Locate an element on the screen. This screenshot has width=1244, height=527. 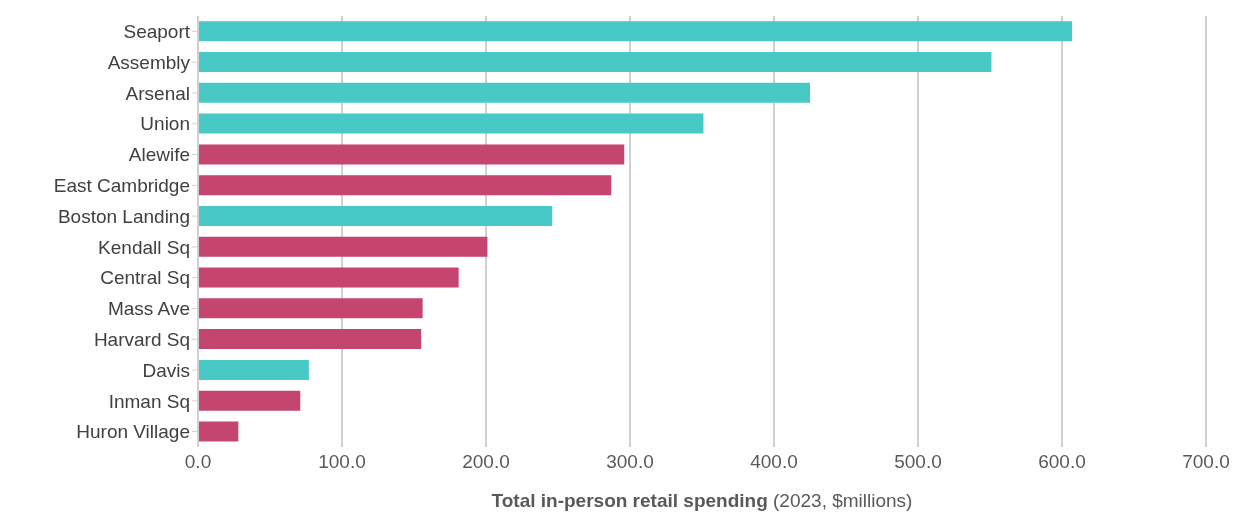
y-tick-label: Alewife is located at coordinates (159, 155).